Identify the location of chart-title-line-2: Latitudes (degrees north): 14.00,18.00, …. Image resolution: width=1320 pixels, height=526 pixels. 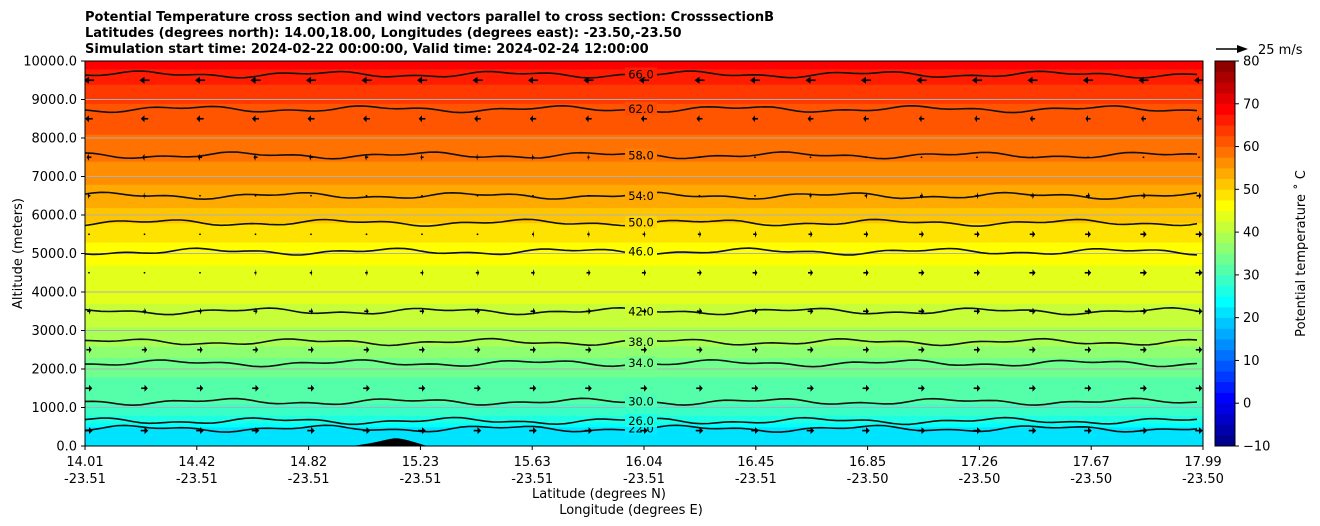
(383, 33).